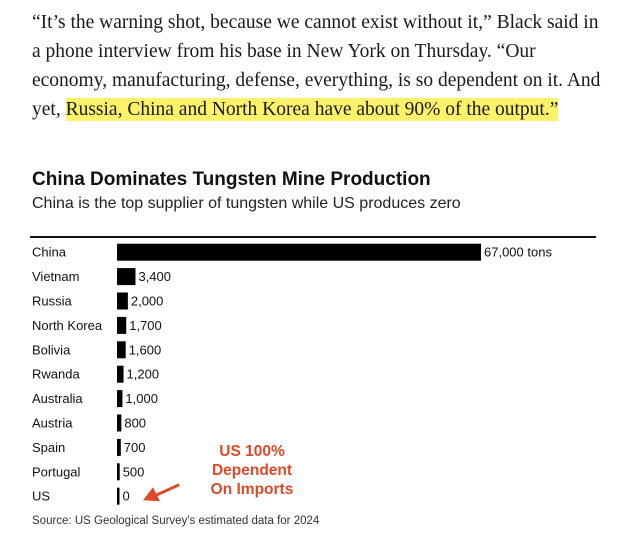  I want to click on value-label: 0, so click(126, 496).